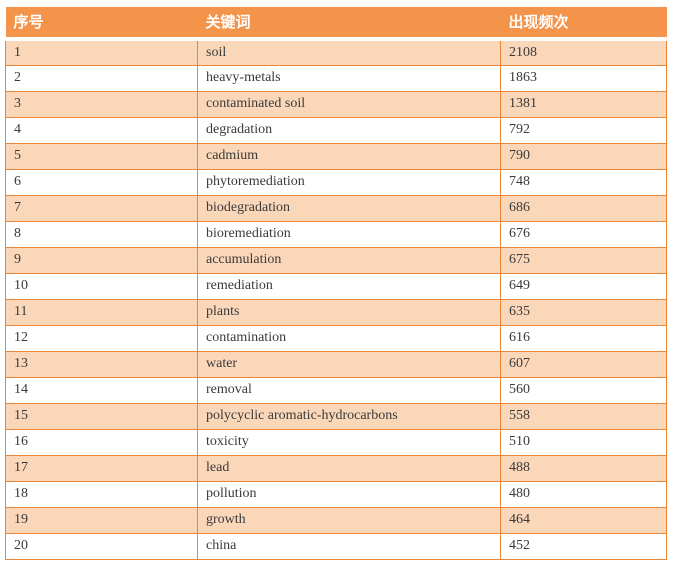 The height and width of the screenshot is (580, 681). I want to click on header-row: 序号 关键词 出现频次, so click(336, 24).